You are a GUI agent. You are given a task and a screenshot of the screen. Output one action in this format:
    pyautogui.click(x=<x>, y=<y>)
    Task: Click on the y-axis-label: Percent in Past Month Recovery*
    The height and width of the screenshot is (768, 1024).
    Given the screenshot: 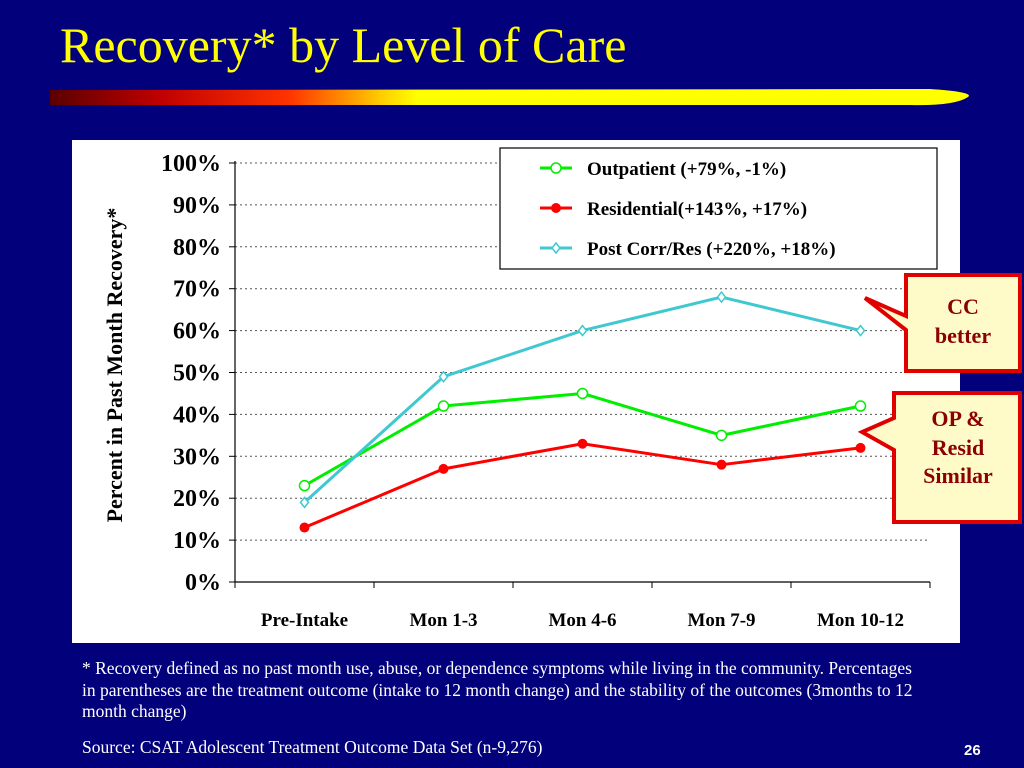 What is the action you would take?
    pyautogui.click(x=114, y=365)
    